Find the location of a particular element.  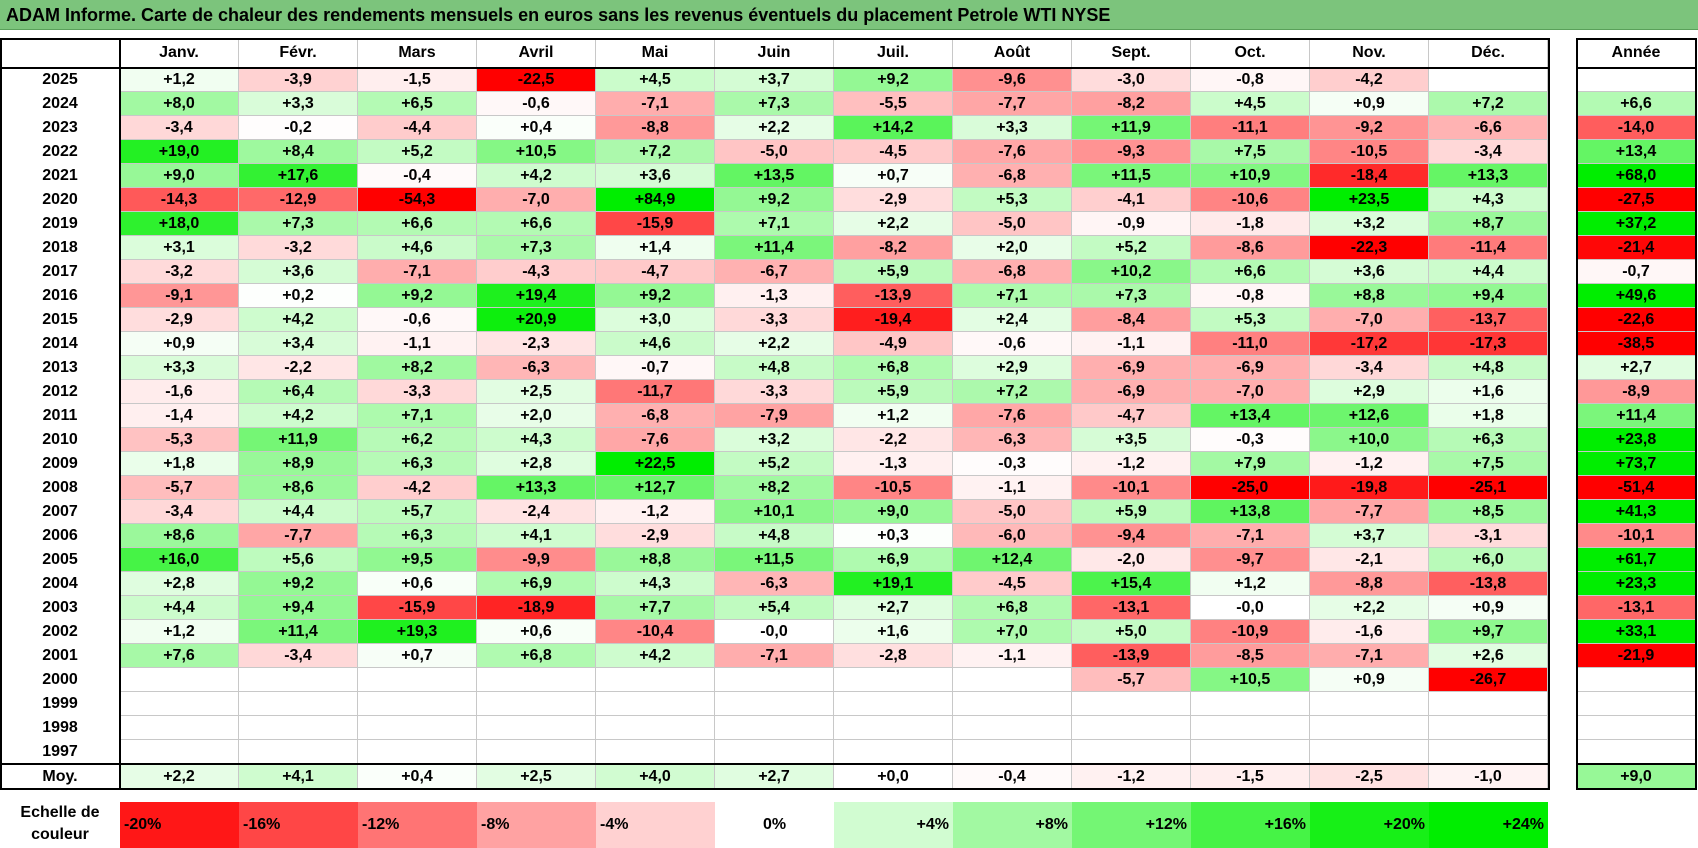

heatmap-cell: +5,2 is located at coordinates (774, 464).